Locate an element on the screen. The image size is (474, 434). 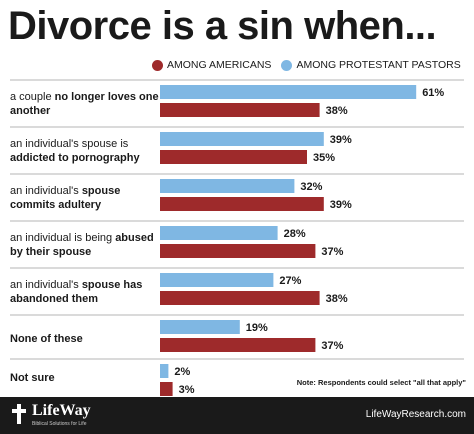
category-label-plain: an individual is being is located at coordinates (63, 237).